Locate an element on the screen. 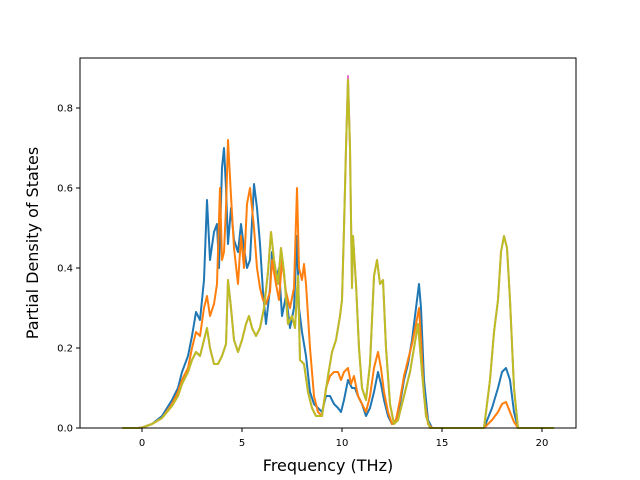 Image resolution: width=640 pixels, height=480 pixels. x-tick-label: 20 is located at coordinates (542, 443).